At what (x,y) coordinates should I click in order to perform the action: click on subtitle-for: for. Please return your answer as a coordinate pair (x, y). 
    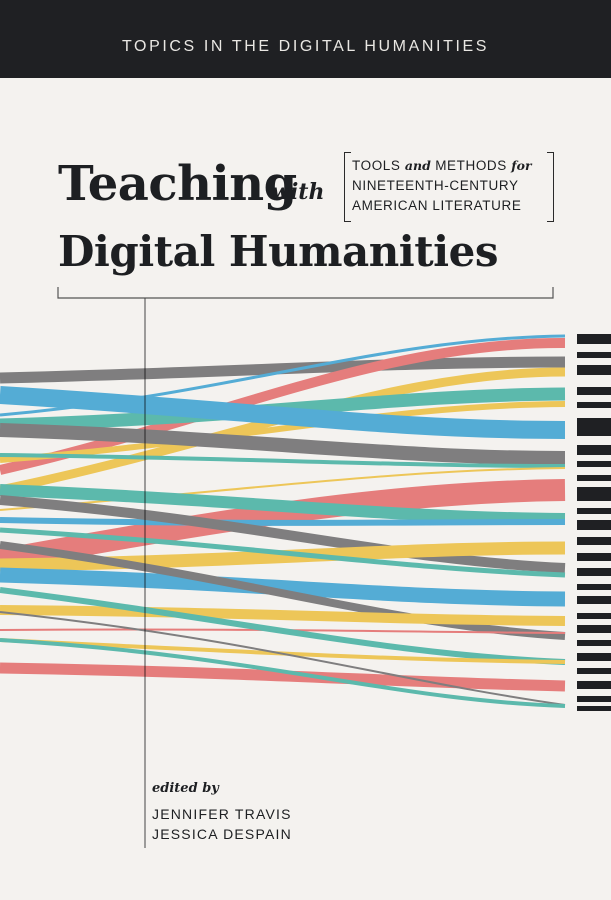
    Looking at the image, I should click on (521, 165).